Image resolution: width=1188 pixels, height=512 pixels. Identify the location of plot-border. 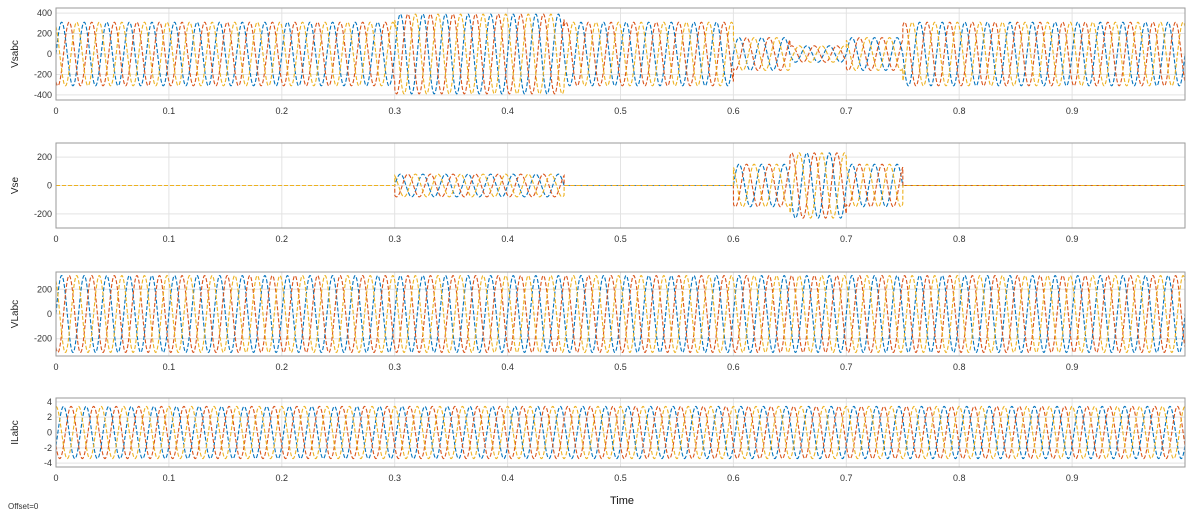
(620, 432).